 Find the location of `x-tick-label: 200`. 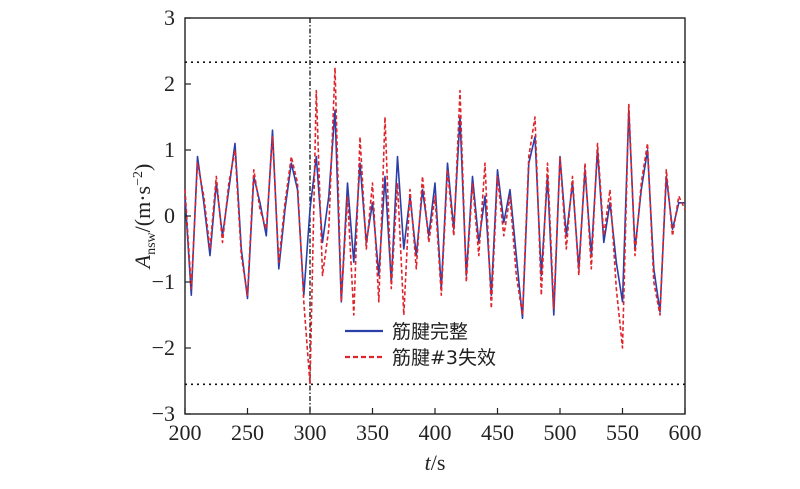

x-tick-label: 200 is located at coordinates (185, 432).